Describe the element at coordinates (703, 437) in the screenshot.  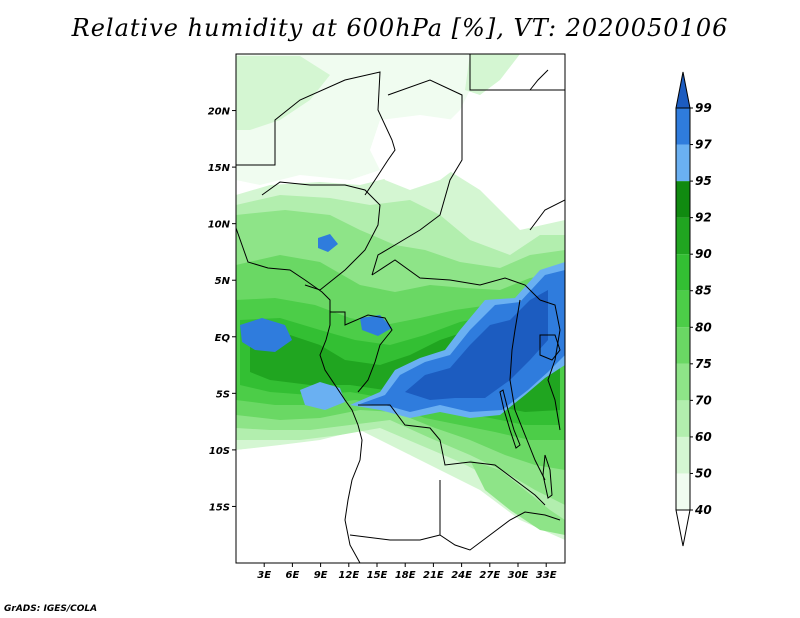
I see `colorbar-level-label: 60` at that location.